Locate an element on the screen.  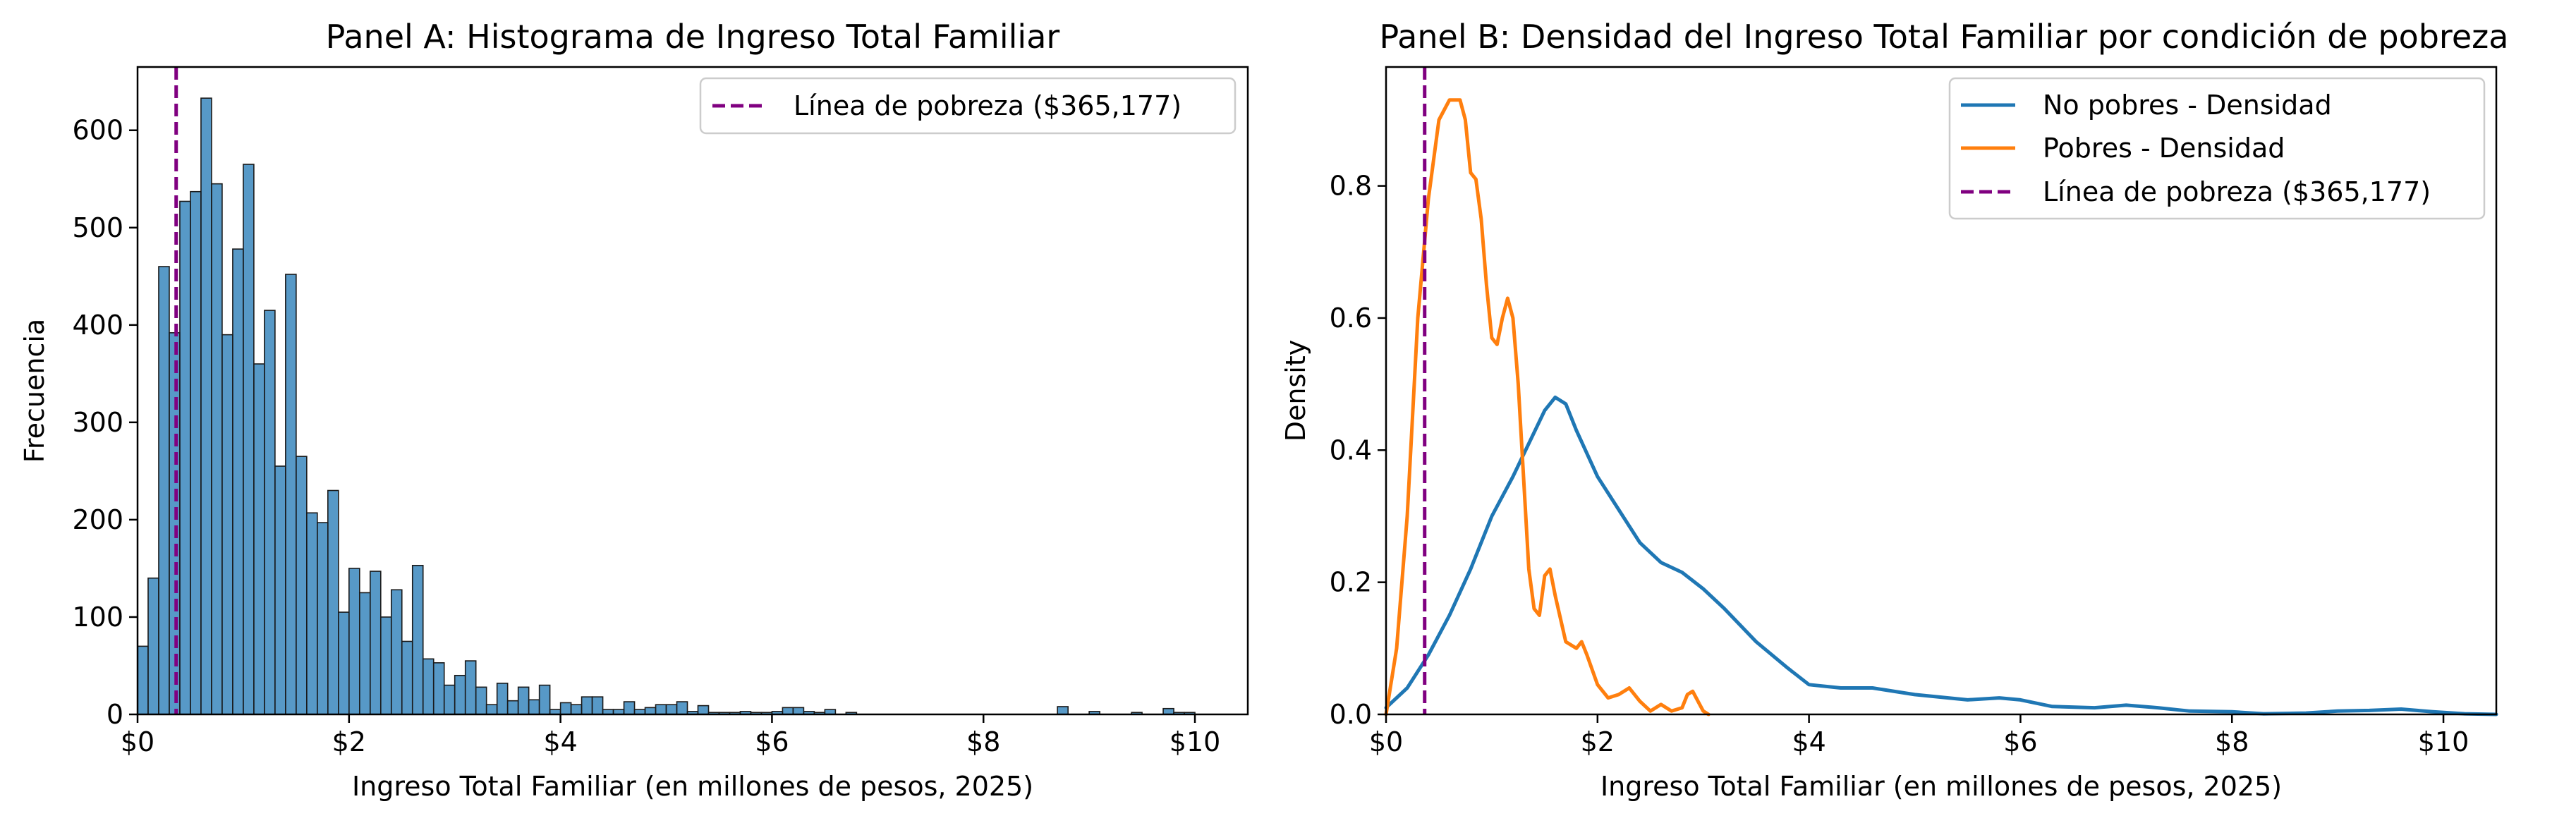
panel-b-x-ticks: $0 $2 $4 $6 $8 $10 is located at coordinates (1919, 735).